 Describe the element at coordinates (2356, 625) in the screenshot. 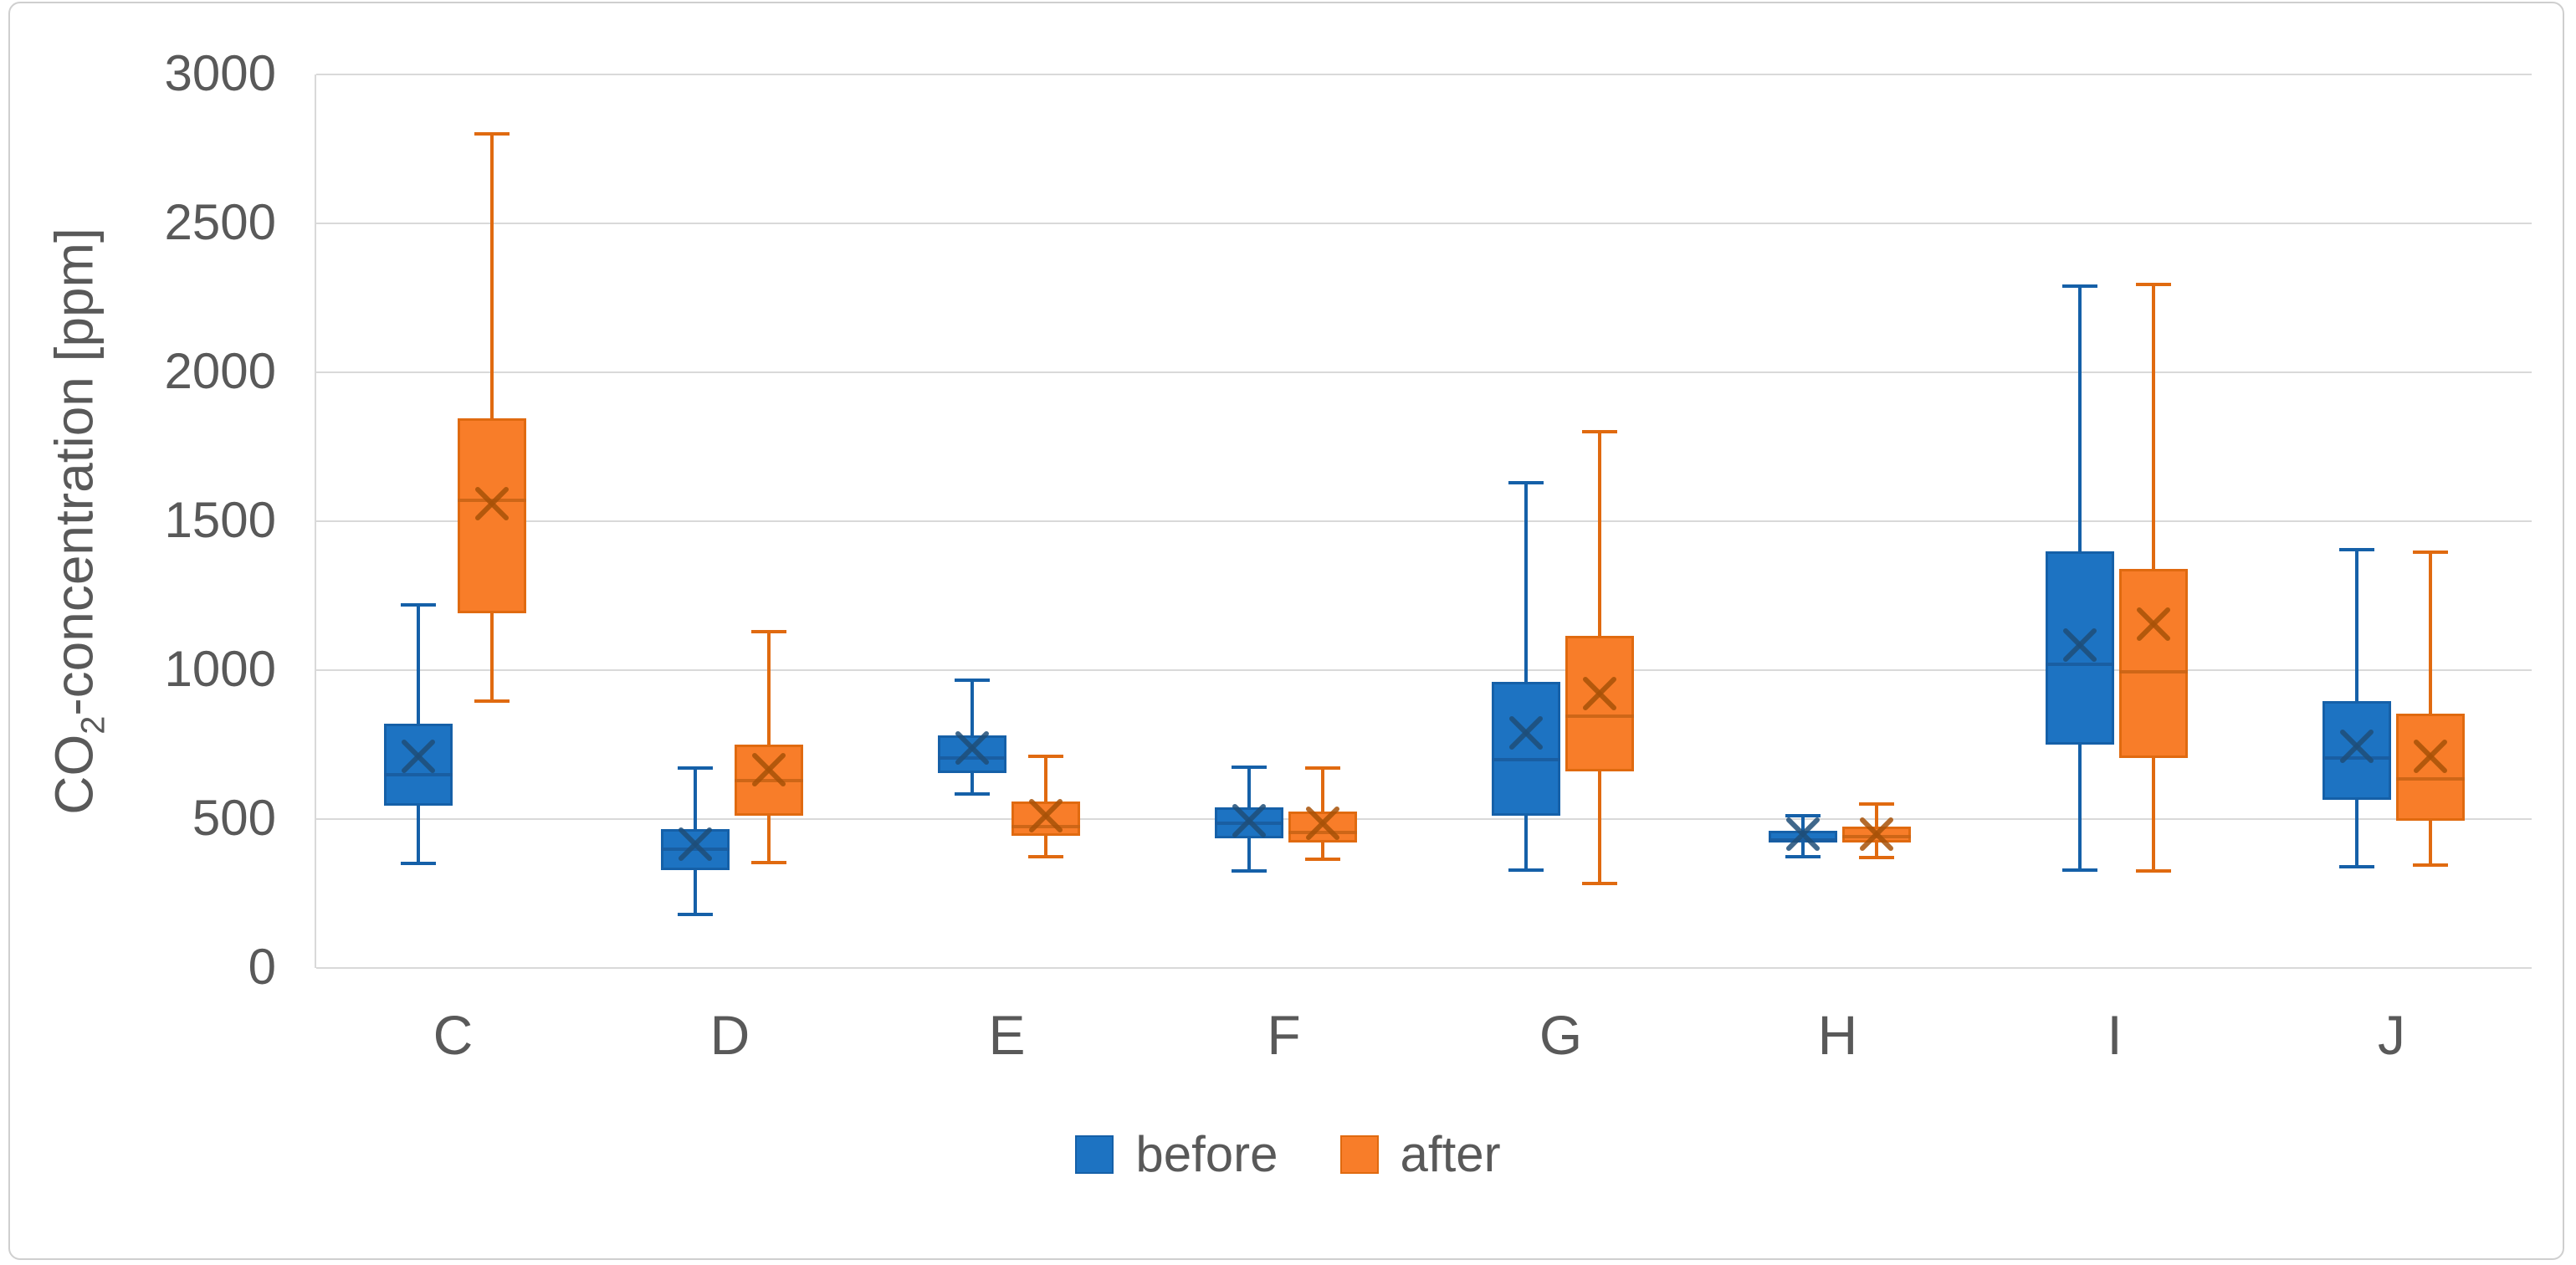

I see `whisker-upper-before-J` at that location.